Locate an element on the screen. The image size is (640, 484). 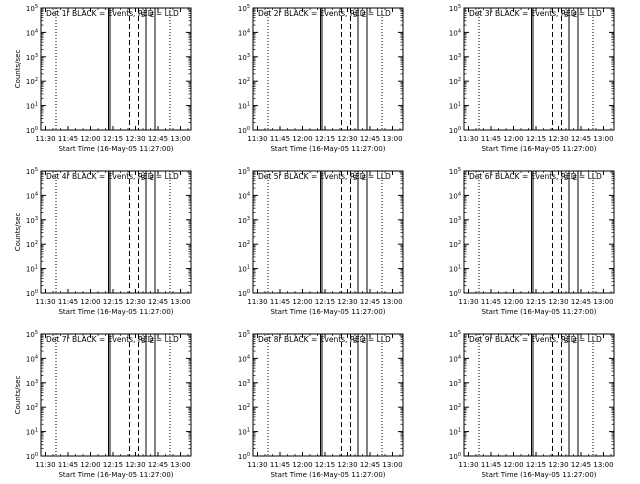
panel-title: Det 6r BLACK = Events, RED = LLD is located at coordinates (535, 176).